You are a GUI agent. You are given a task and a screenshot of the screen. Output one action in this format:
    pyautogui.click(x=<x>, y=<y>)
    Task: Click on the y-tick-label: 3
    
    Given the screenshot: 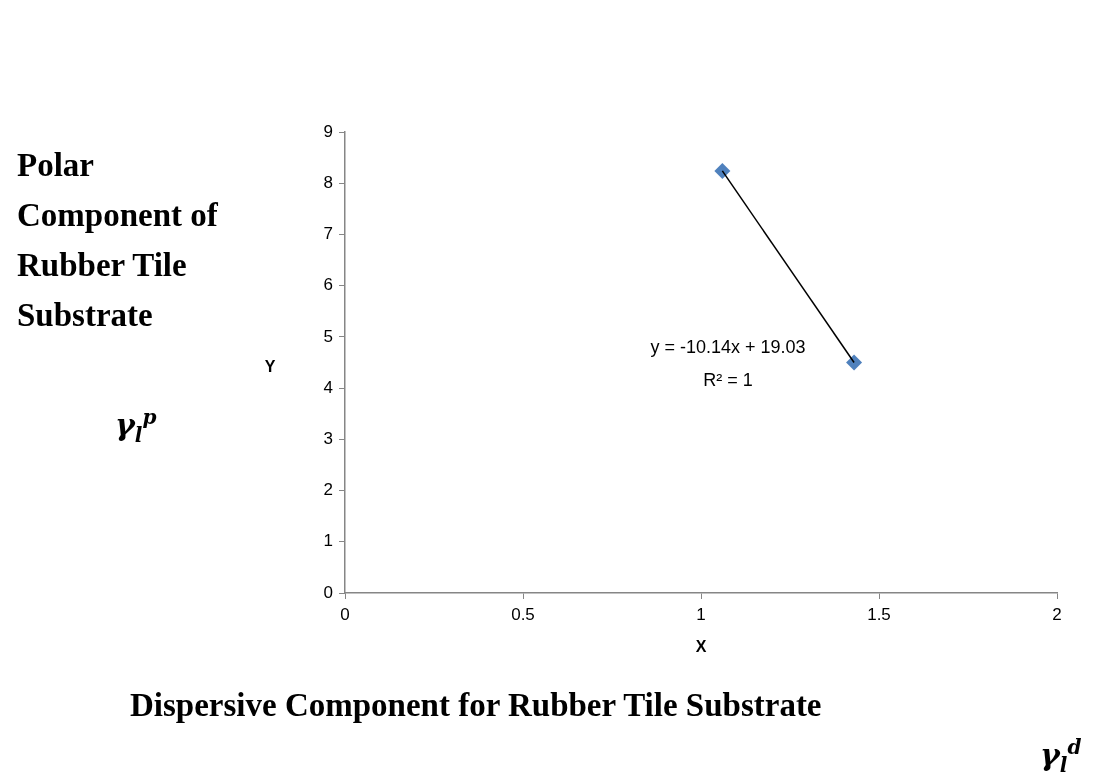 What is the action you would take?
    pyautogui.click(x=328, y=439)
    